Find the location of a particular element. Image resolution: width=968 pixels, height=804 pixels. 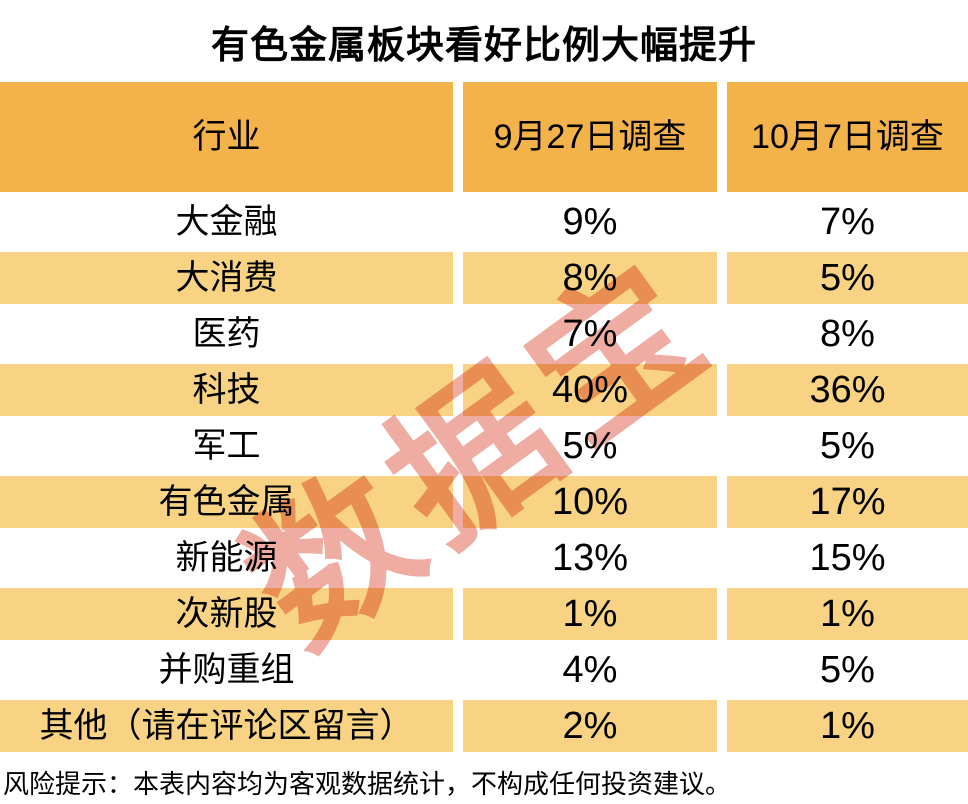

industry-cell: 医药 is located at coordinates (226, 334).